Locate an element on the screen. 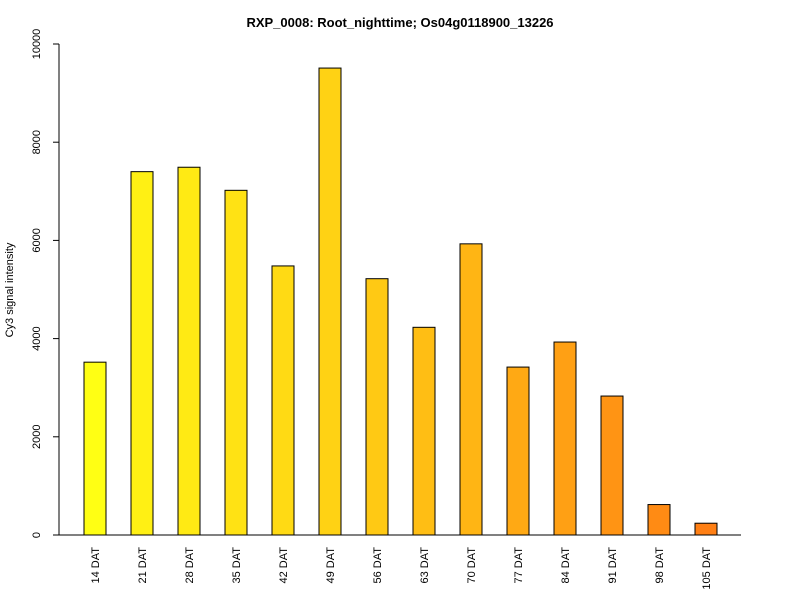 Image resolution: width=800 pixels, height=600 pixels. bar-98-dat is located at coordinates (659, 520).